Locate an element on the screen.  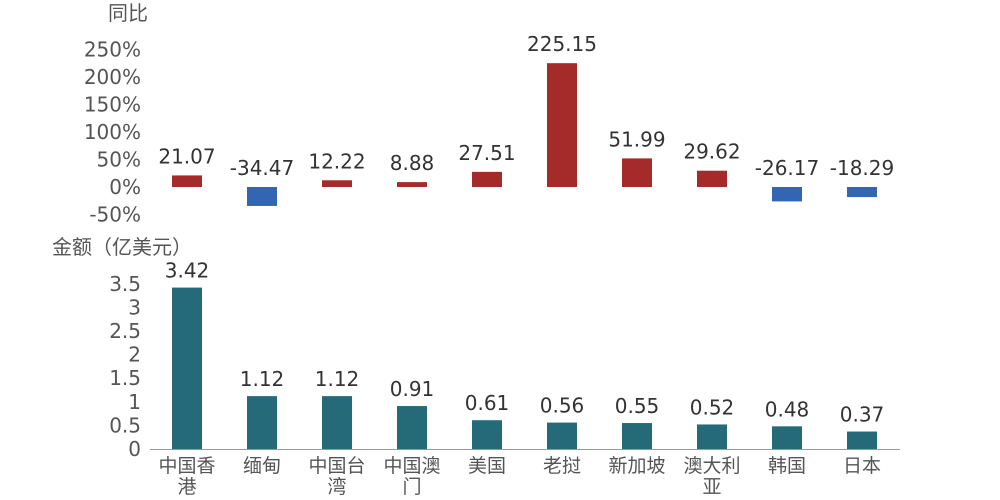
x-category-label: 中国香港 is located at coordinates (186, 476).